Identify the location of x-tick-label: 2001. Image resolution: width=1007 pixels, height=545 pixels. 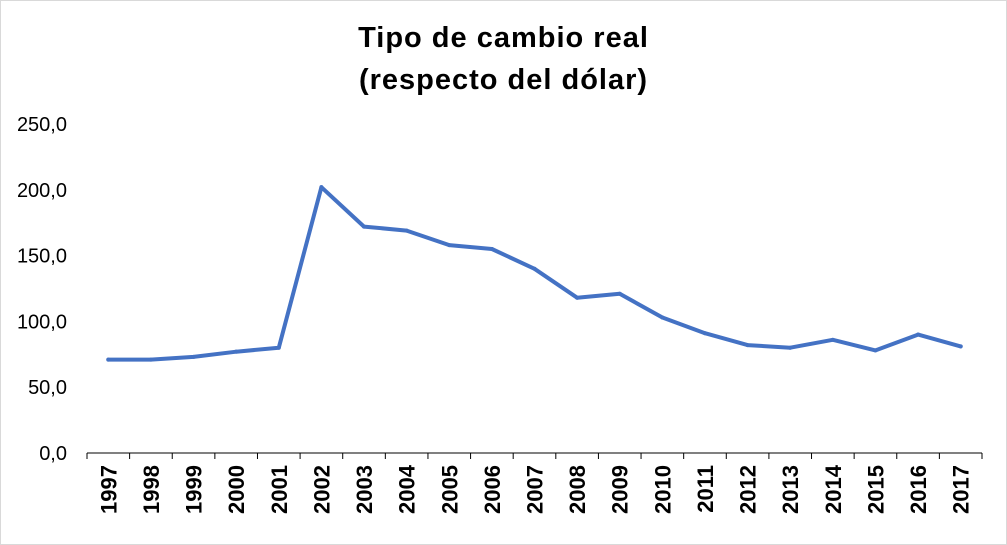
(279, 489).